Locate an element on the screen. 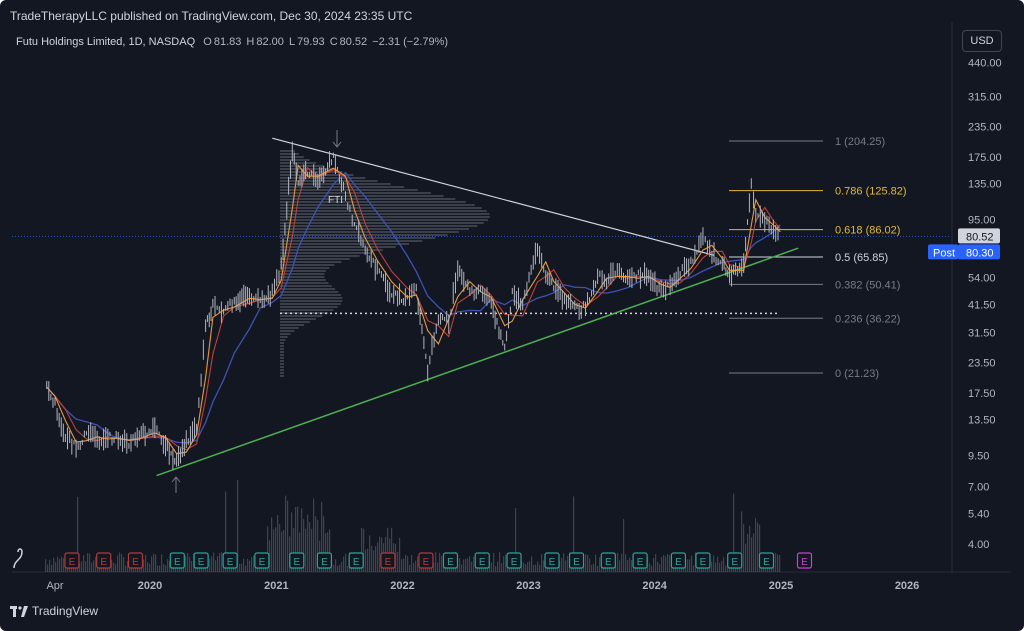  open-value: 81.83 is located at coordinates (227, 42).